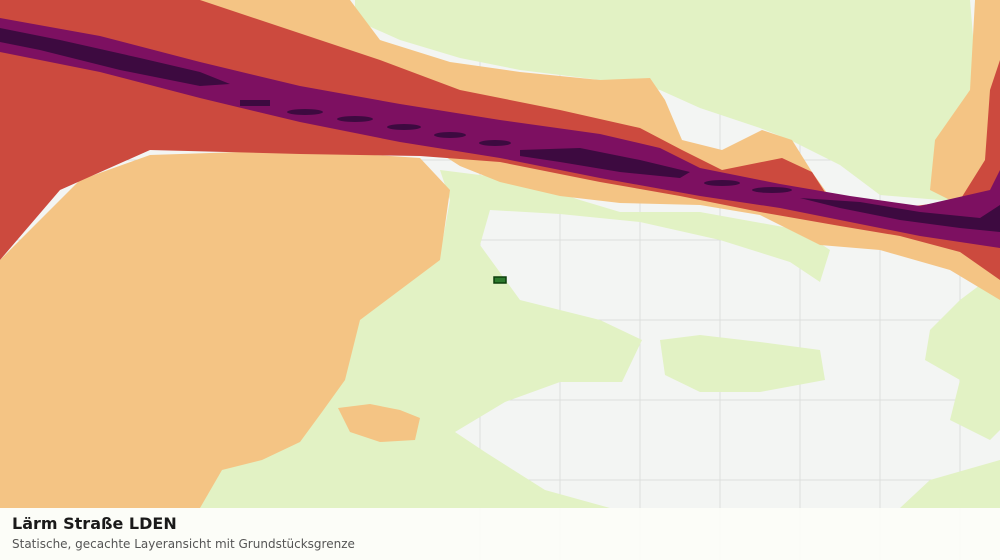 The image size is (1000, 560). I want to click on caption-title: Lärm Straße LDEN, so click(94, 523).